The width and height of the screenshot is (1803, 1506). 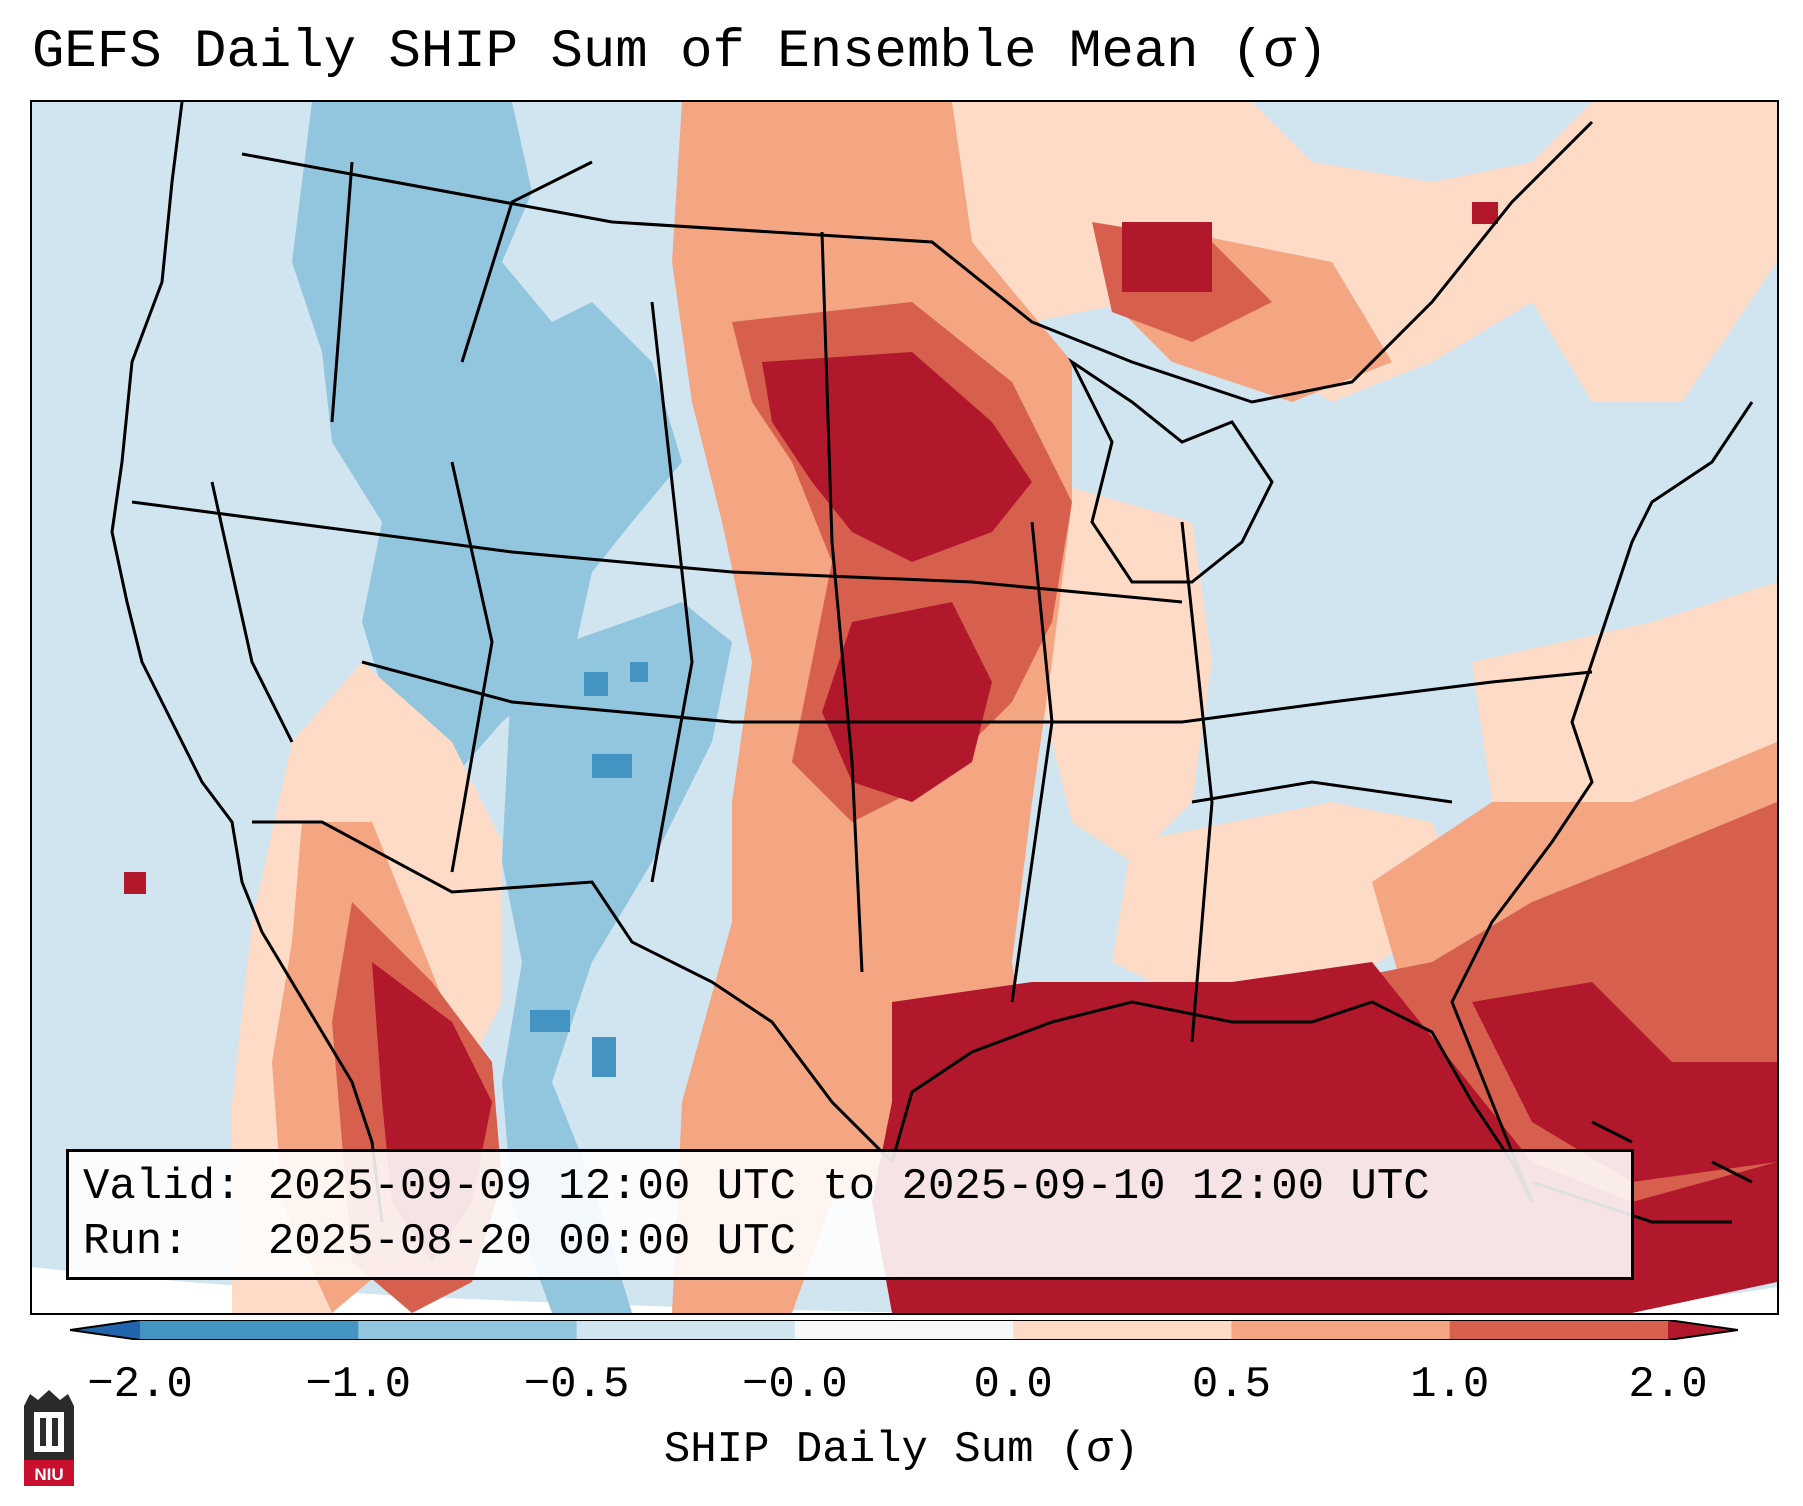 What do you see at coordinates (795, 1385) in the screenshot?
I see `colorbar-tick-label: −0.0` at bounding box center [795, 1385].